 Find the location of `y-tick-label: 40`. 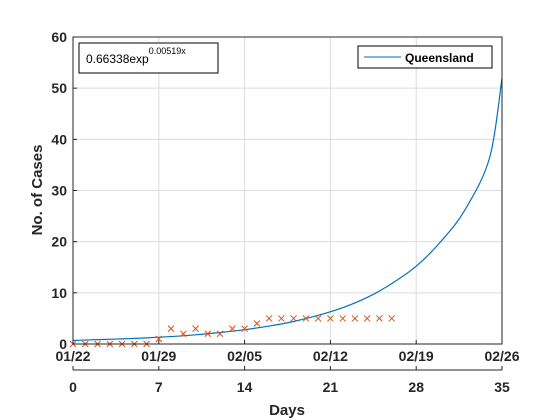

y-tick-label: 40 is located at coordinates (59, 139).